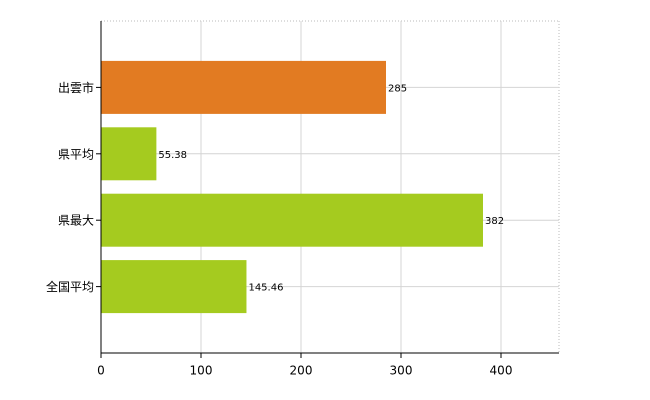 Image resolution: width=650 pixels, height=400 pixels. Describe the element at coordinates (301, 371) in the screenshot. I see `x-tick-label: 200` at that location.